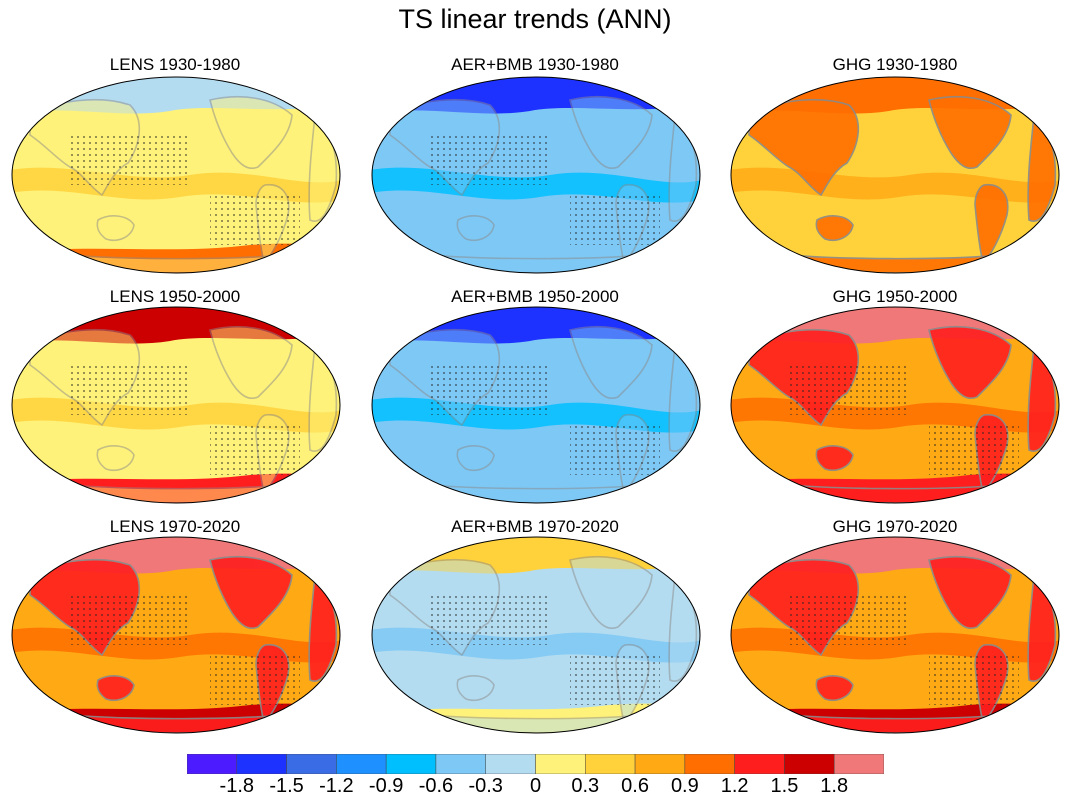 This screenshot has height=806, width=1070. What do you see at coordinates (286, 786) in the screenshot?
I see `colorbar-tick-label: -1.5` at bounding box center [286, 786].